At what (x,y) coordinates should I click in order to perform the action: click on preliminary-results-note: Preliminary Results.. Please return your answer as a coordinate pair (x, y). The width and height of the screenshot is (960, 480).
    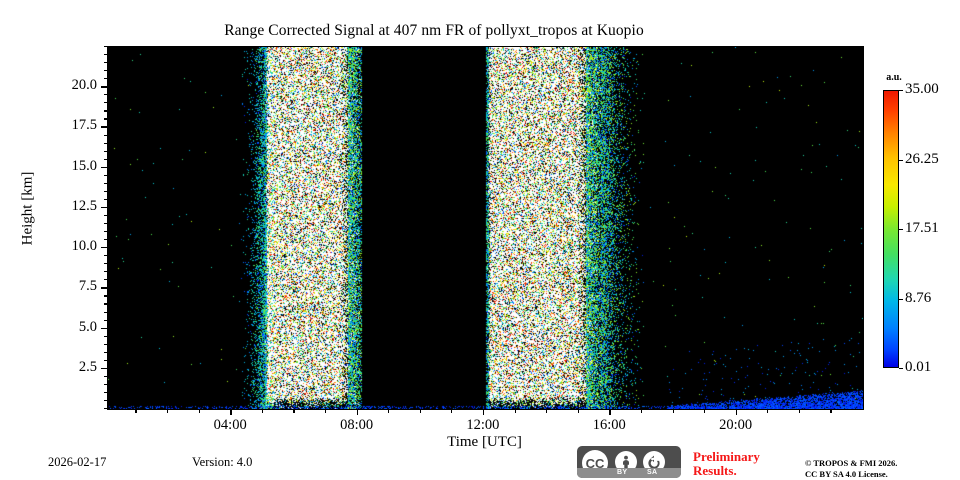
    Looking at the image, I should click on (740, 464).